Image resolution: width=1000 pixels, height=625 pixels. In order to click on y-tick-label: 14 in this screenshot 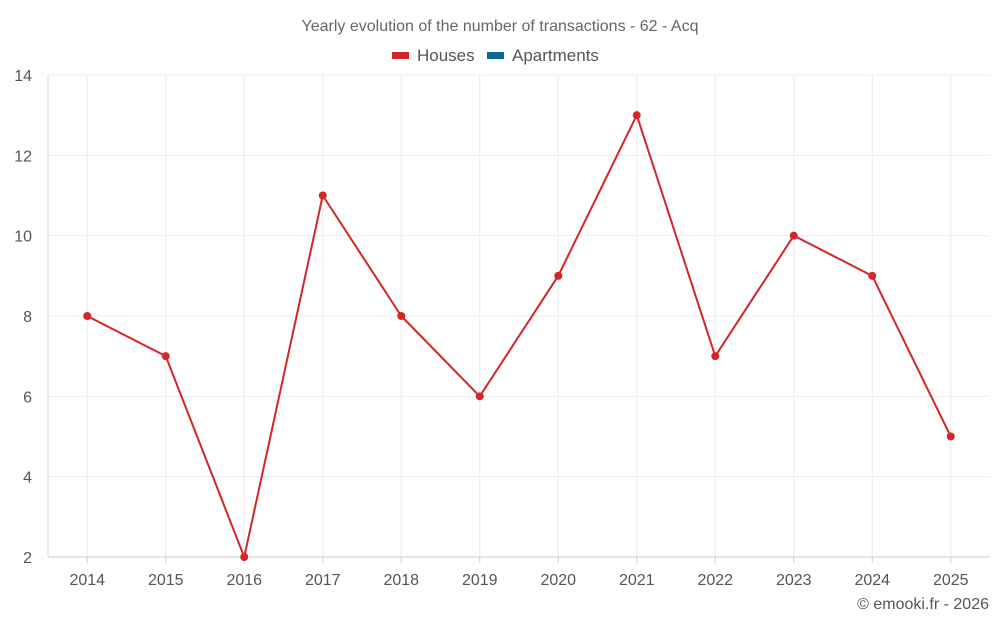, I will do `click(23, 76)`.